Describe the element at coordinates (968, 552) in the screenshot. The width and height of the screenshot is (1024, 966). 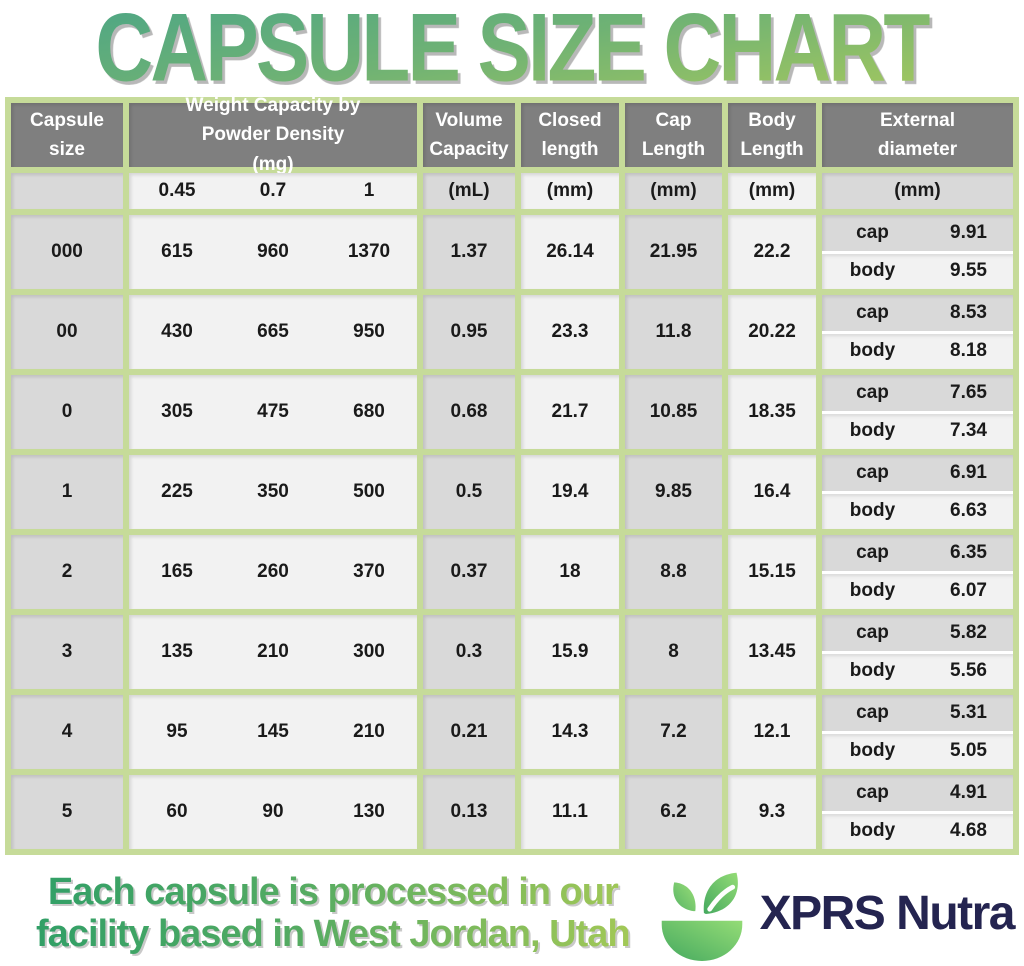
I see `external-cap-value: 6.35` at that location.